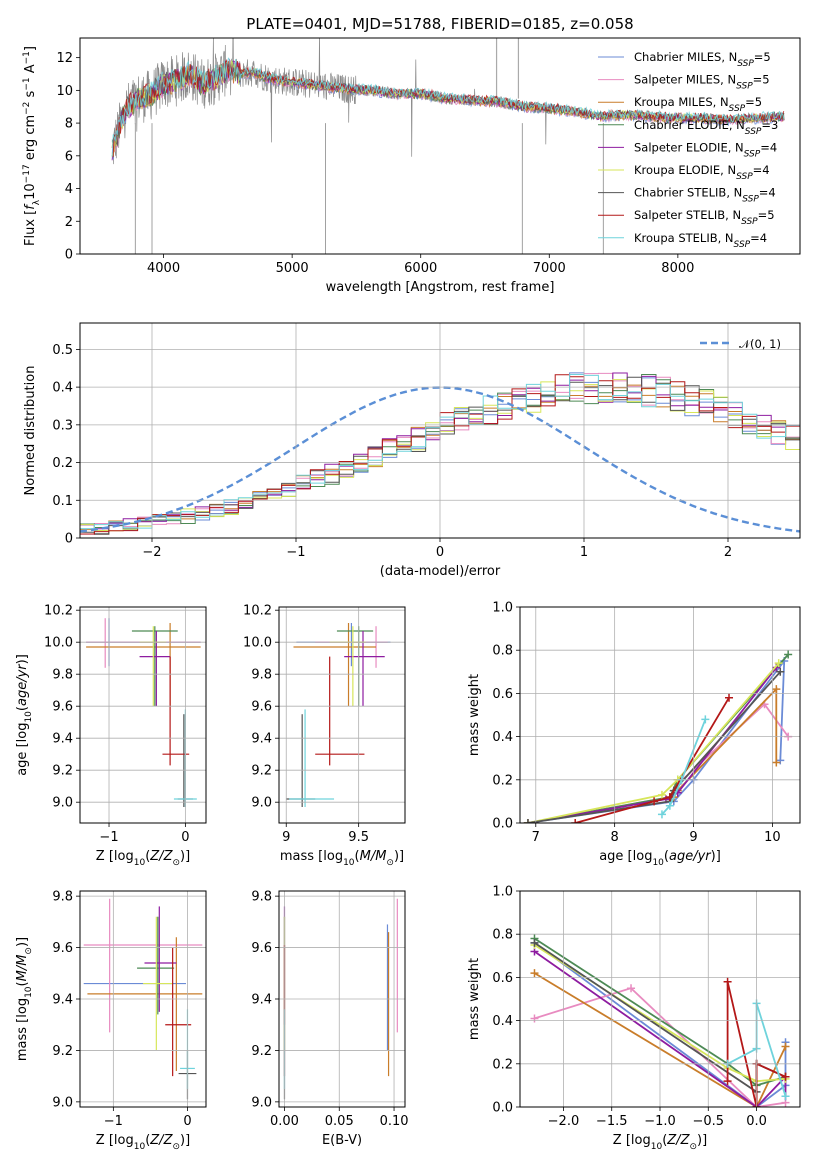 The image size is (819, 1170). I want to click on x-tick-label: 7000, so click(549, 268).